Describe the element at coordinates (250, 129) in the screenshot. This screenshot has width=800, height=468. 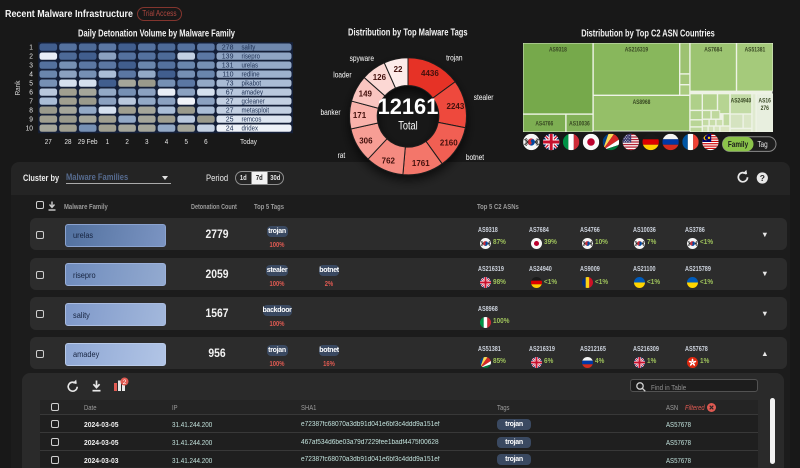
I see `svg-text: dridex` at that location.